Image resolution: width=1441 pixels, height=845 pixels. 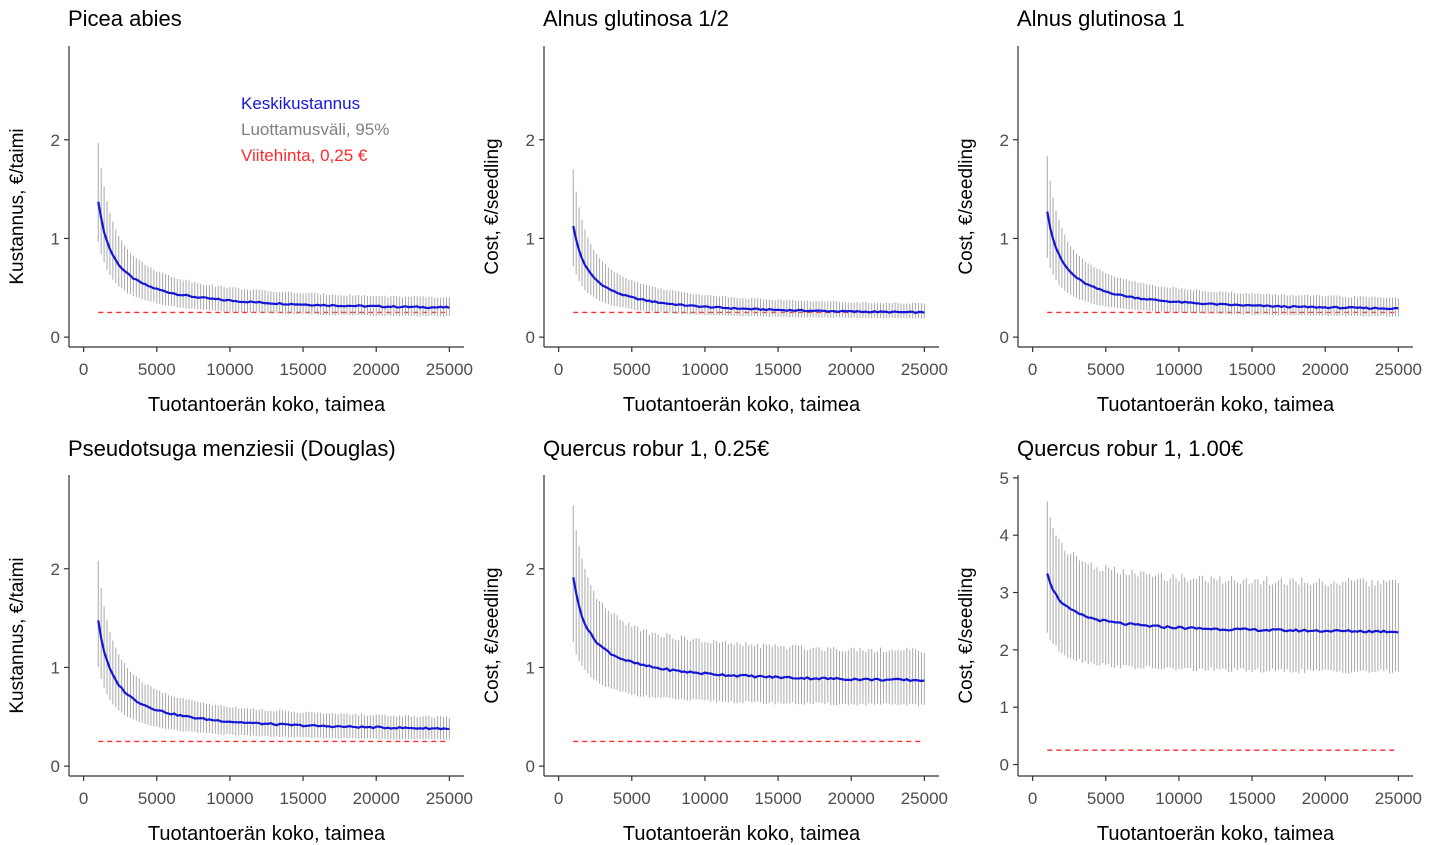 What do you see at coordinates (1004, 535) in the screenshot?
I see `y-tick-label: 4` at bounding box center [1004, 535].